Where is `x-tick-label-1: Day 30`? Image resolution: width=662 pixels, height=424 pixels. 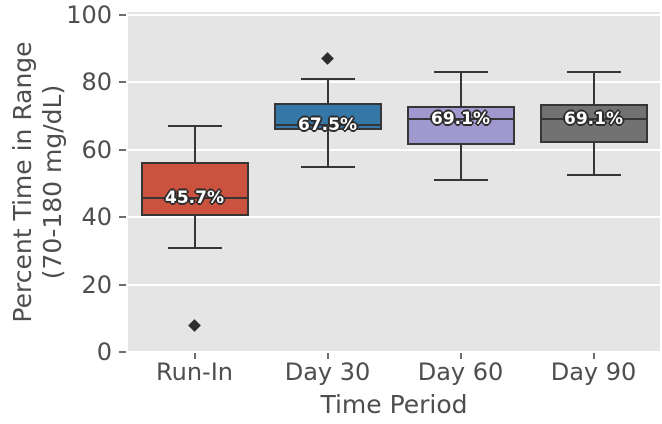
x-tick-label-1: Day 30 is located at coordinates (327, 372).